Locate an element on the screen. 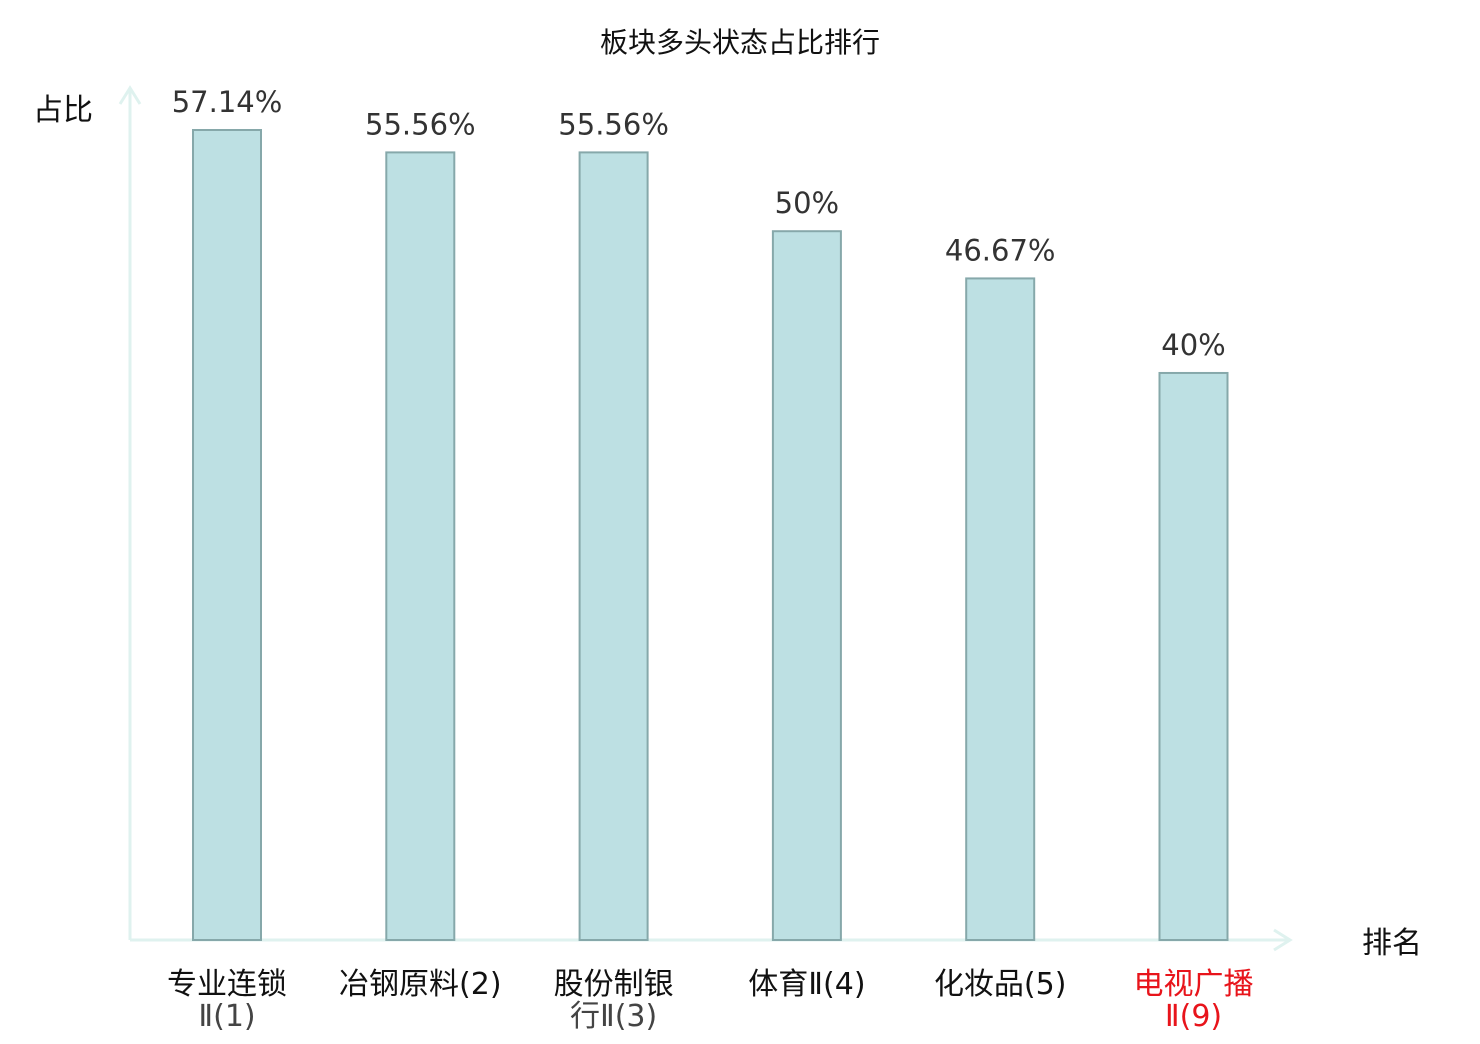 The width and height of the screenshot is (1480, 1044). y-axis-title: 占比 is located at coordinates (63, 110).